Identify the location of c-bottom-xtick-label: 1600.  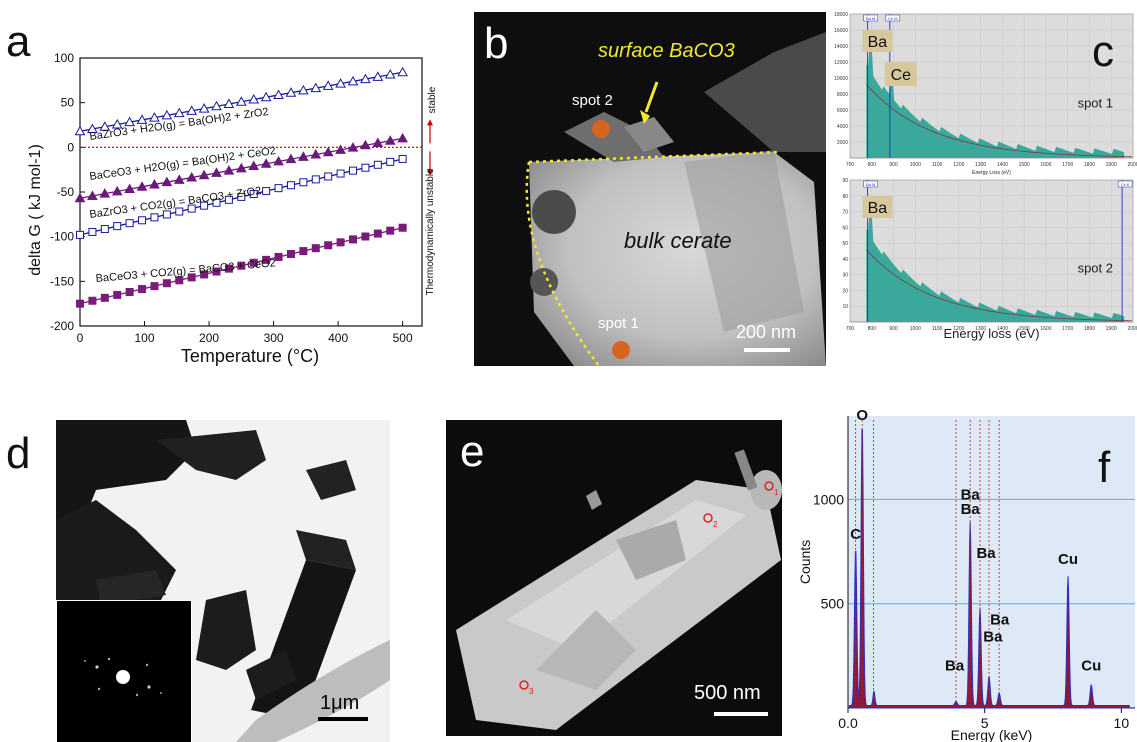
(1045, 329).